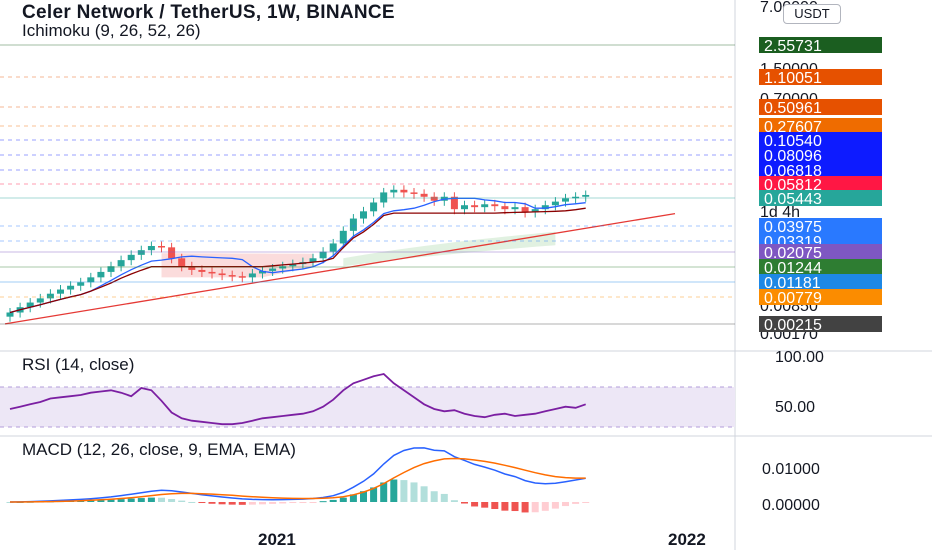 The image size is (932, 550). Describe the element at coordinates (791, 505) in the screenshot. I see `macd-axis-tick: 0.00000` at that location.